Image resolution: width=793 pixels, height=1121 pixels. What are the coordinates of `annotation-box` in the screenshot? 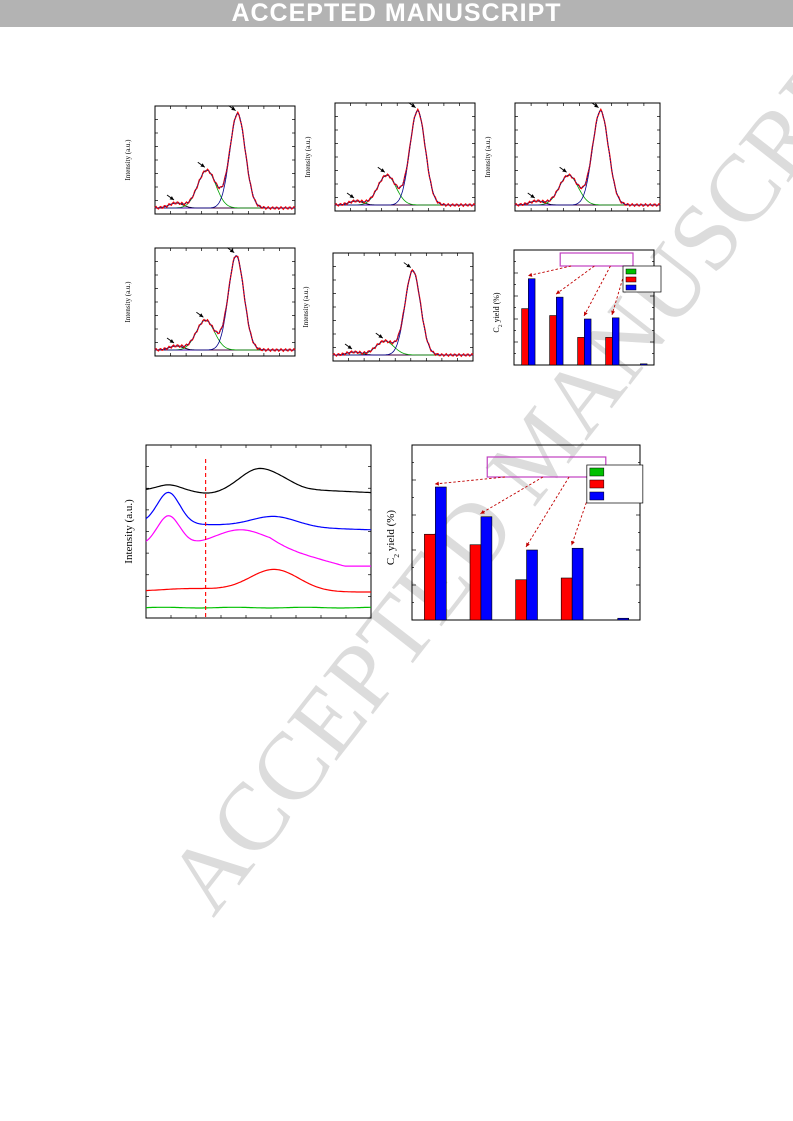 It's located at (596, 259).